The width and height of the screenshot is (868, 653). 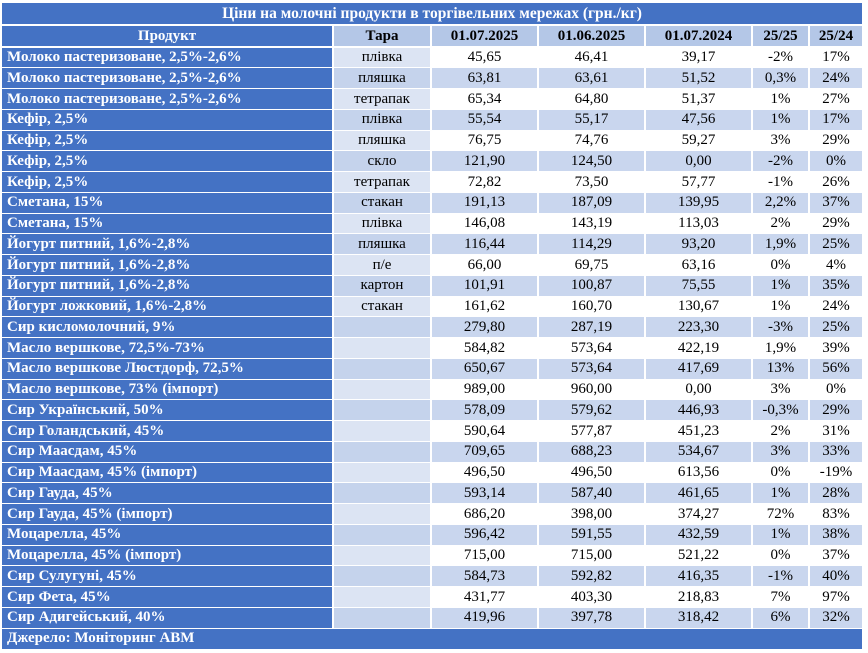 I want to click on tara-cell: стакан, so click(x=382, y=203).